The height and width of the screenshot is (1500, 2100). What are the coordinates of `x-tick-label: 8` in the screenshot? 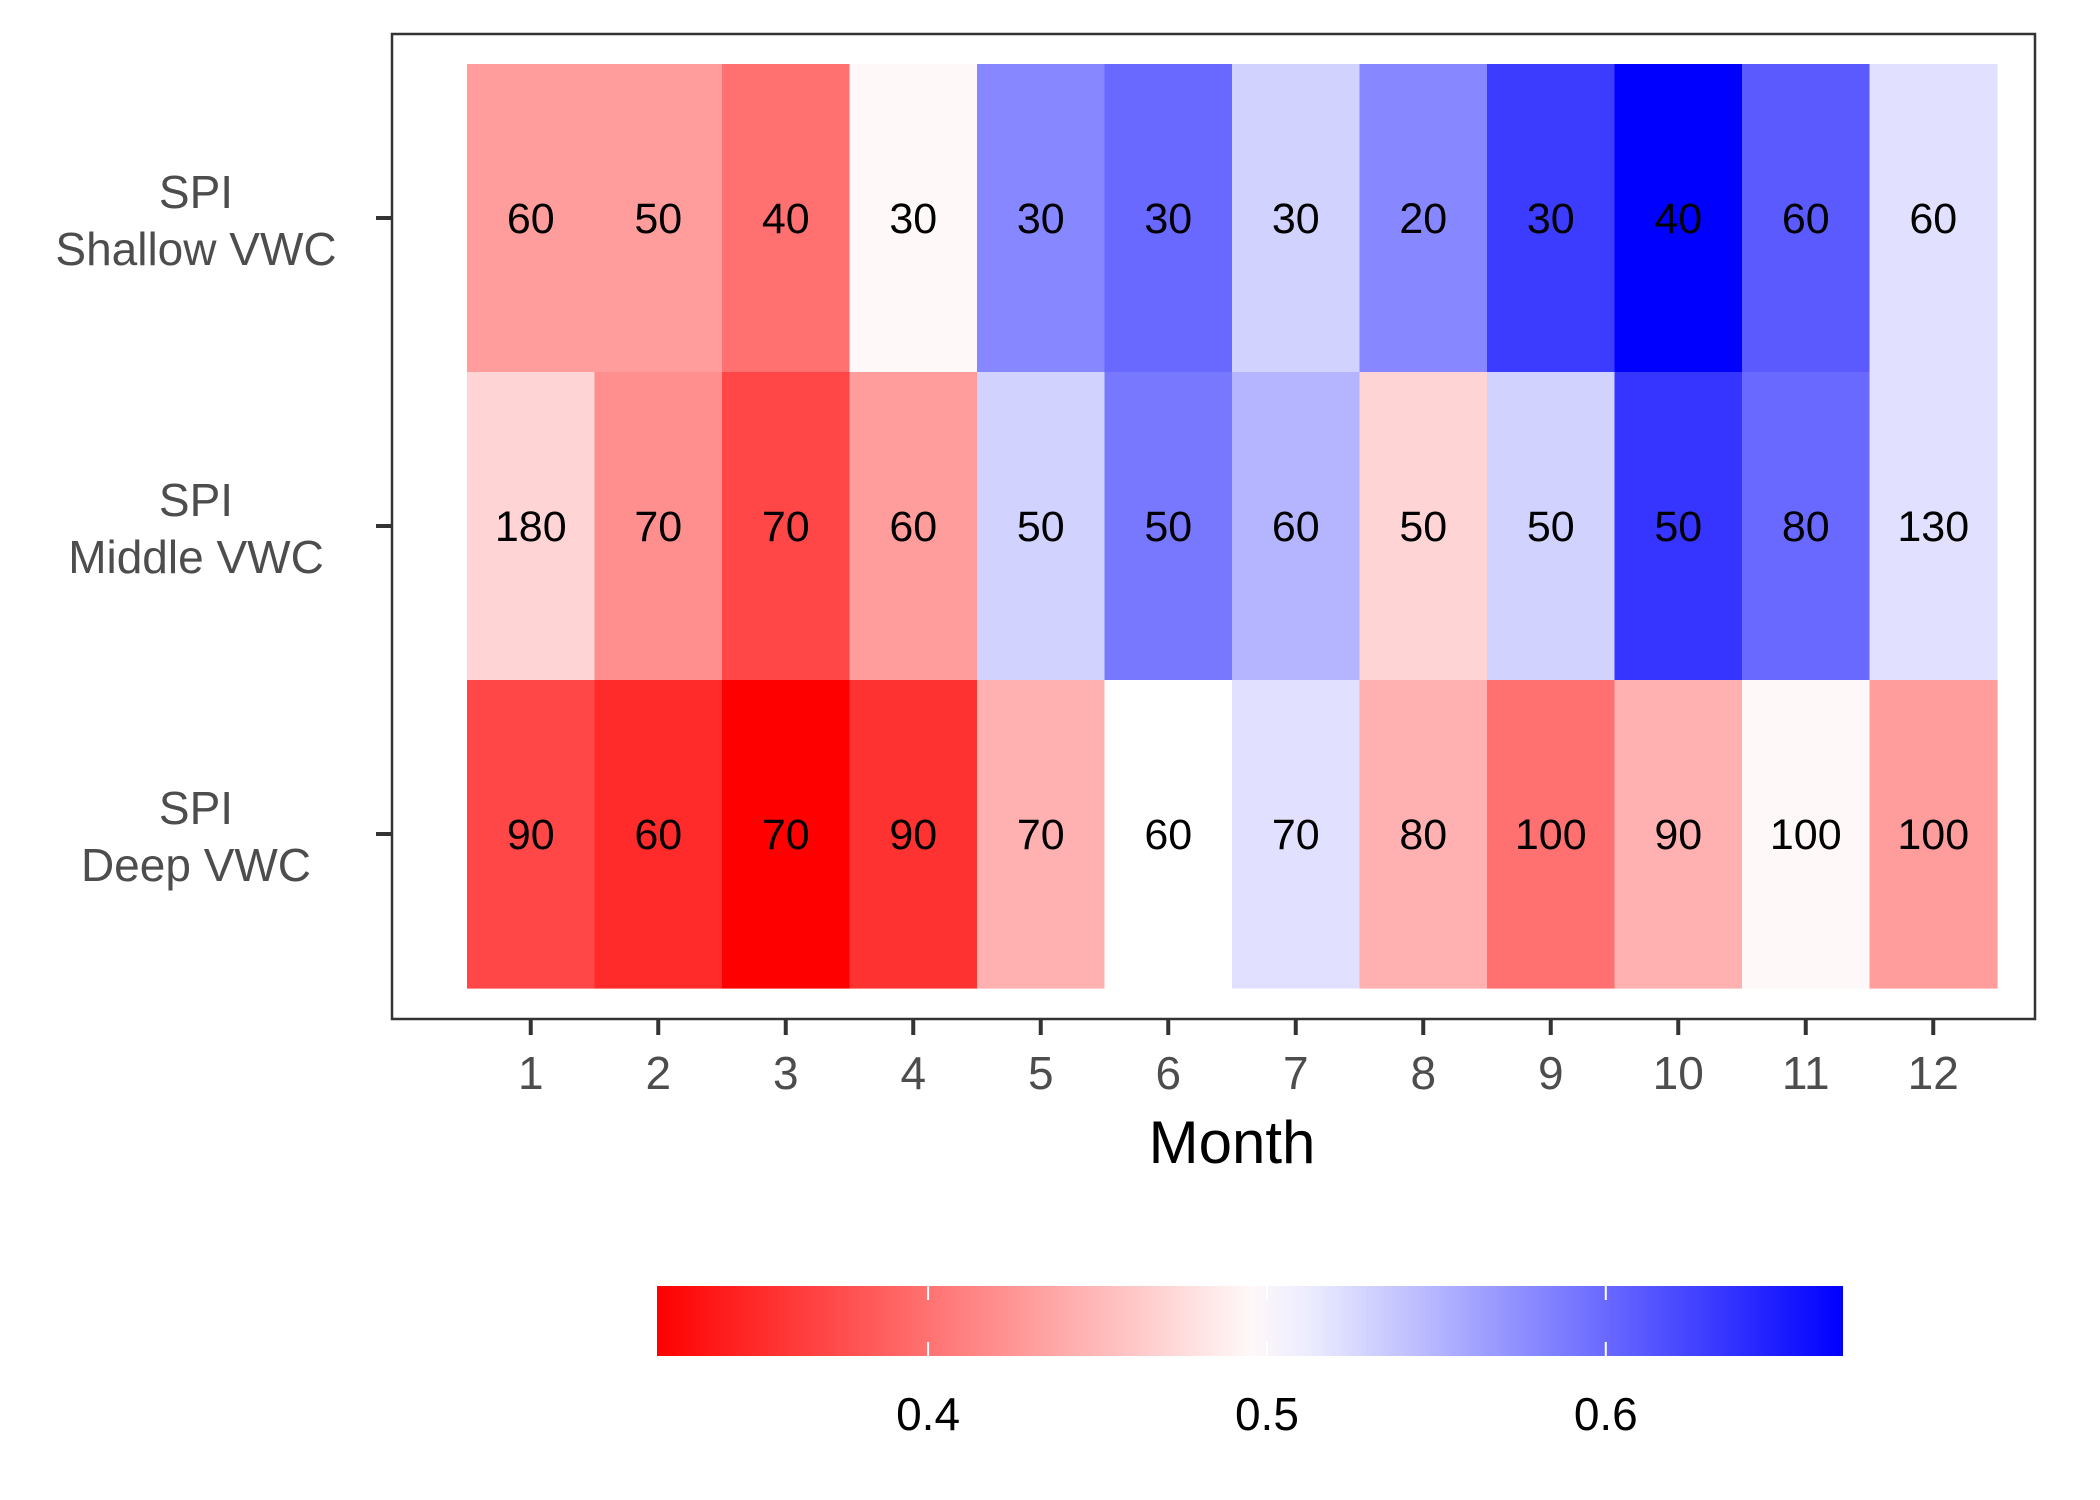 It's located at (1423, 1073).